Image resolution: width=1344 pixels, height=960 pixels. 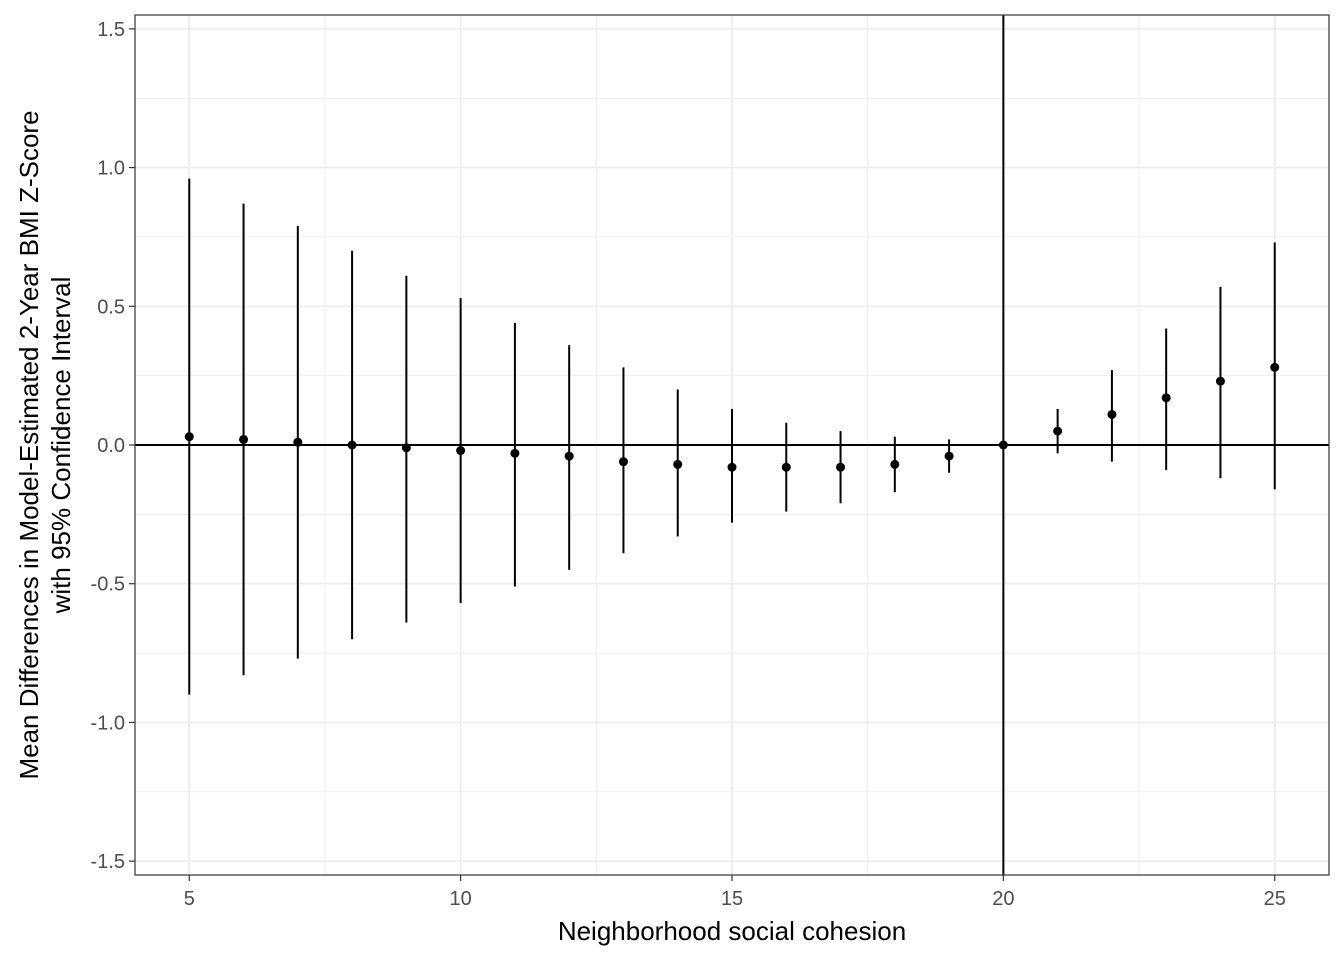 What do you see at coordinates (111, 446) in the screenshot?
I see `y-tick-label: 0.0` at bounding box center [111, 446].